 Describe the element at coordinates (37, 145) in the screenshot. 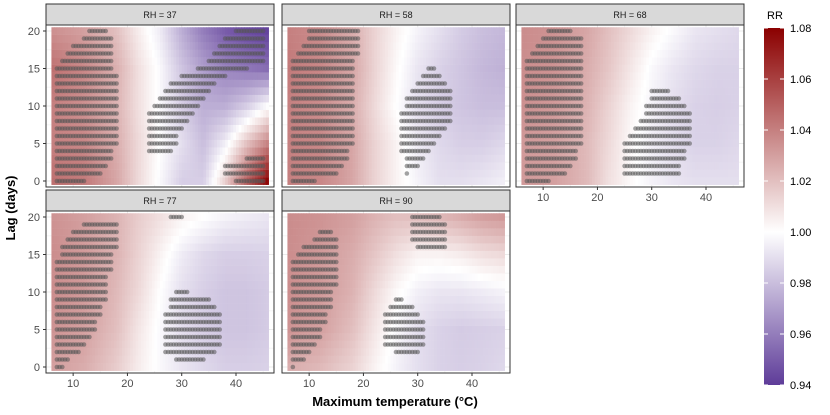

I see `y-tick-label: 5` at that location.